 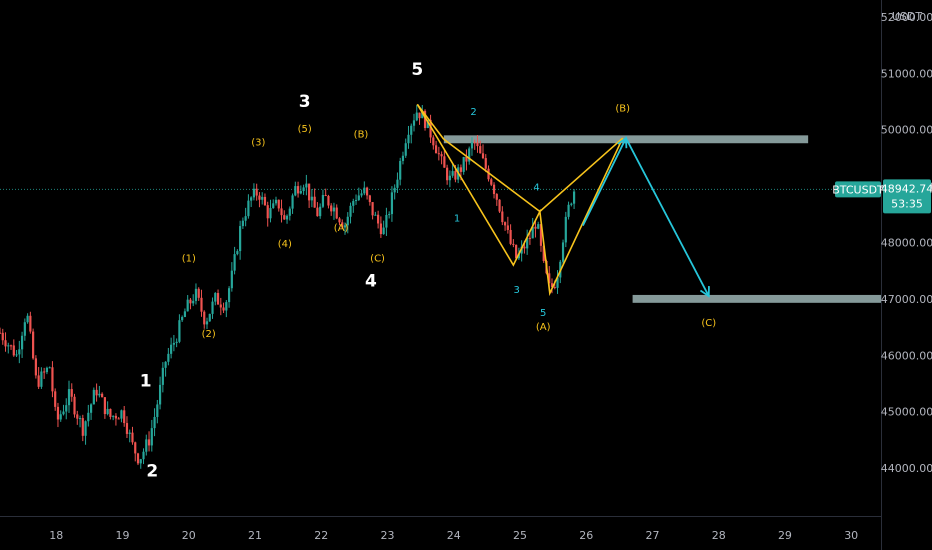 I want to click on wave-label: 1, so click(x=146, y=381).